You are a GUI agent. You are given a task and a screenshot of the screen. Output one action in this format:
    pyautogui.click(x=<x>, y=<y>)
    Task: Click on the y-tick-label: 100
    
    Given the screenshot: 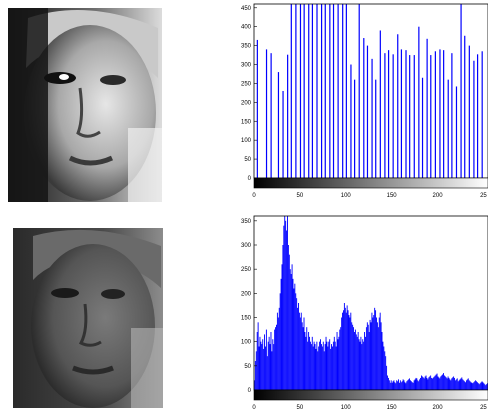 What is the action you would take?
    pyautogui.click(x=246, y=343)
    